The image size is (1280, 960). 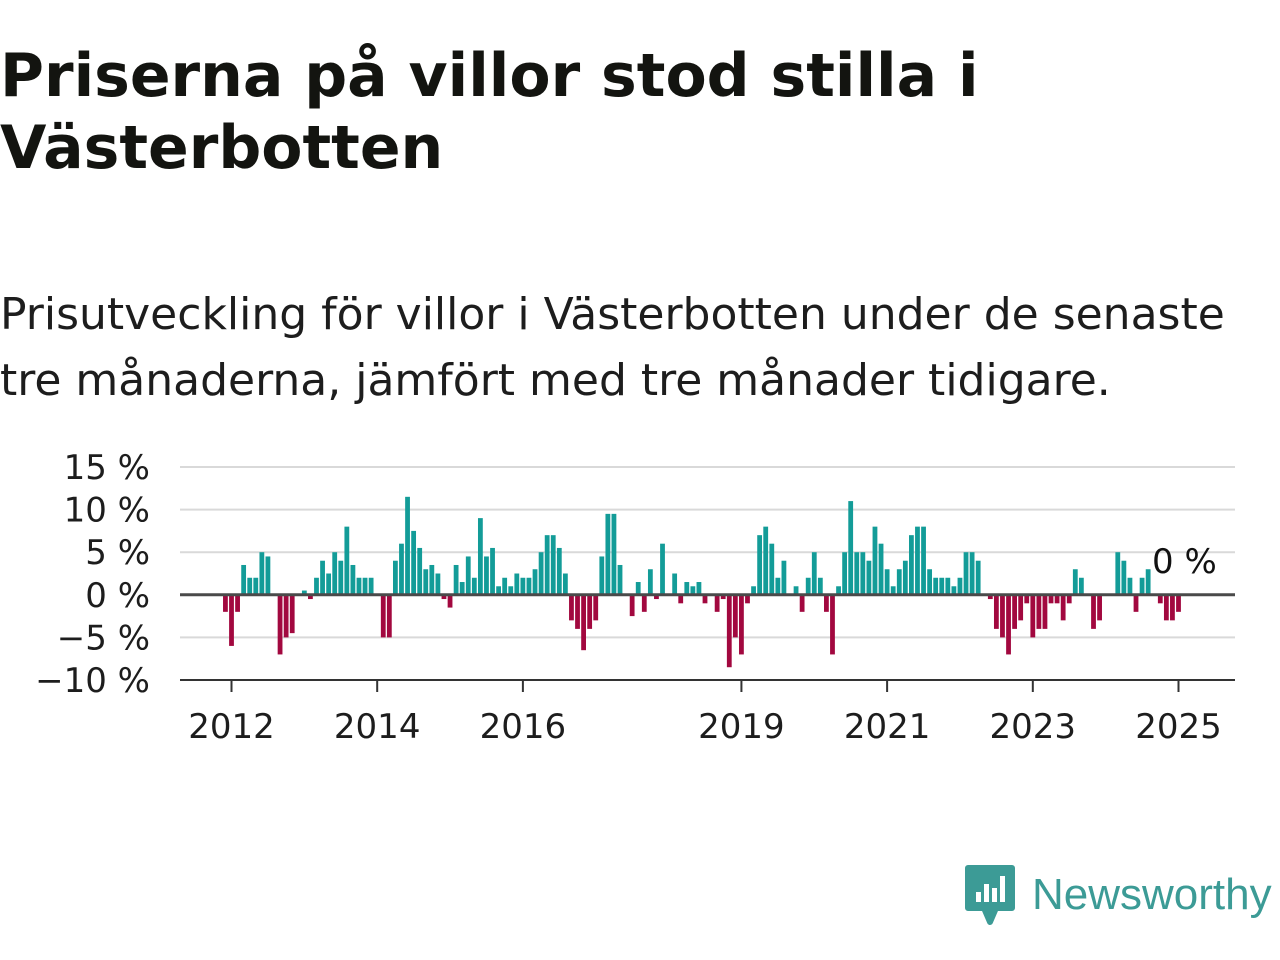 I want to click on newsworthy-chart-icon, so click(x=990, y=895).